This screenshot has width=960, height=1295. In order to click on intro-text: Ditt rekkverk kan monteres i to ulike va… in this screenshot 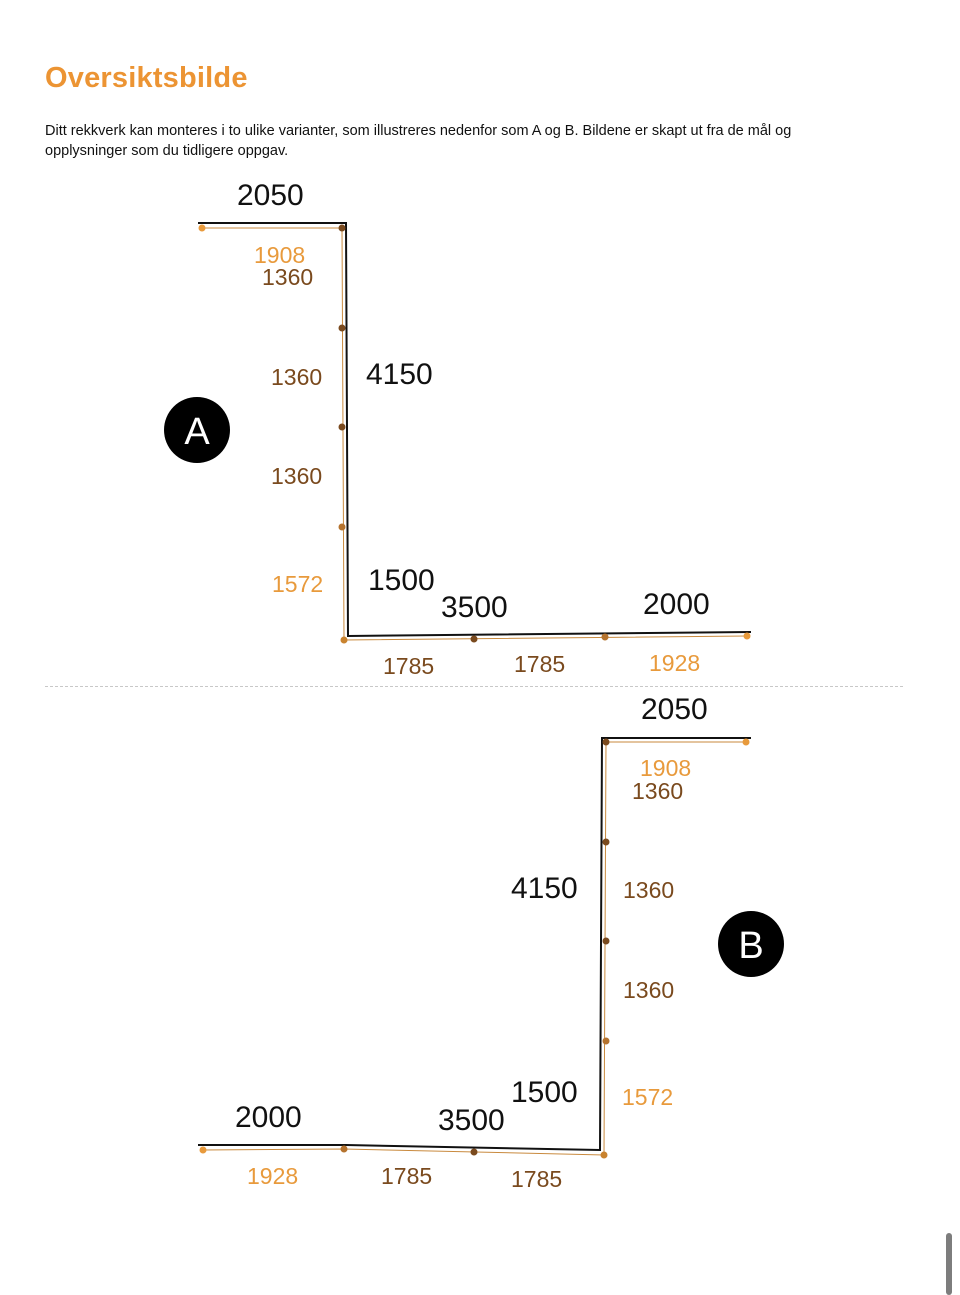, I will do `click(418, 141)`.